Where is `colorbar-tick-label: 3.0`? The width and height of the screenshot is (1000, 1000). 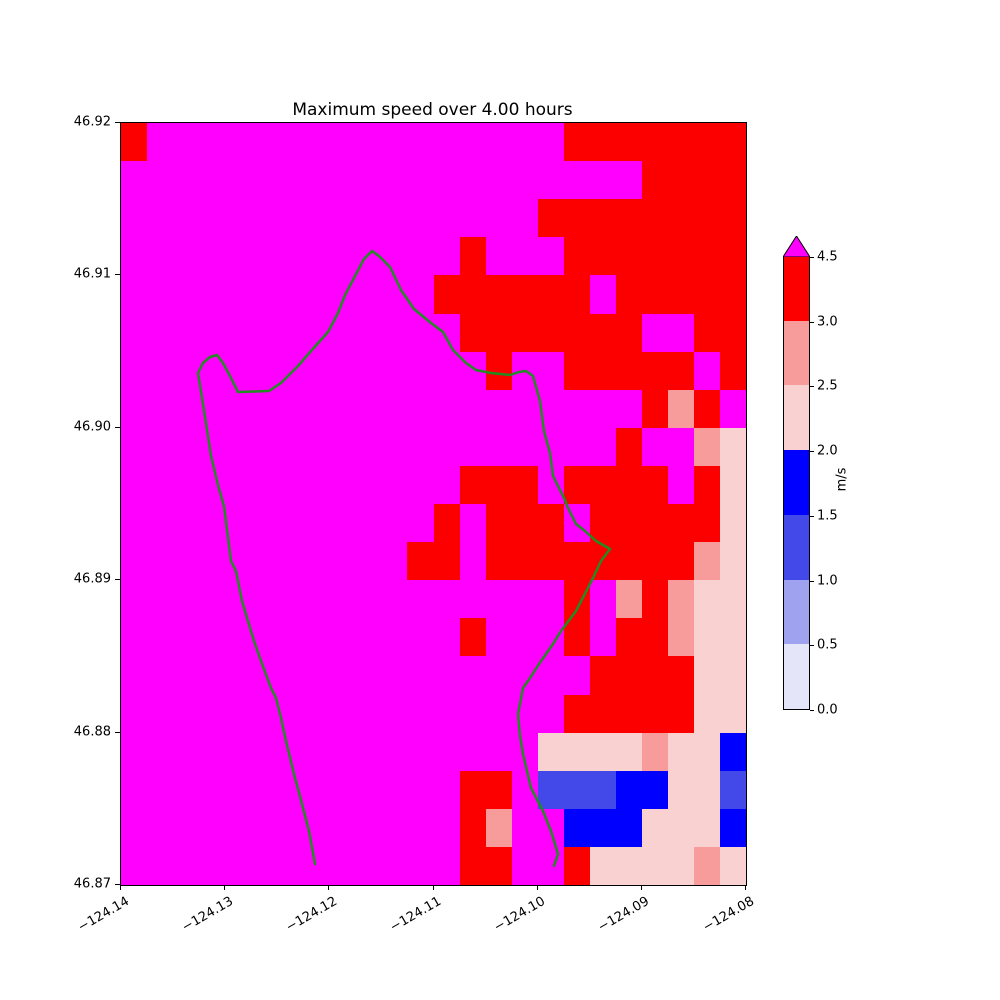
colorbar-tick-label: 3.0 is located at coordinates (827, 322).